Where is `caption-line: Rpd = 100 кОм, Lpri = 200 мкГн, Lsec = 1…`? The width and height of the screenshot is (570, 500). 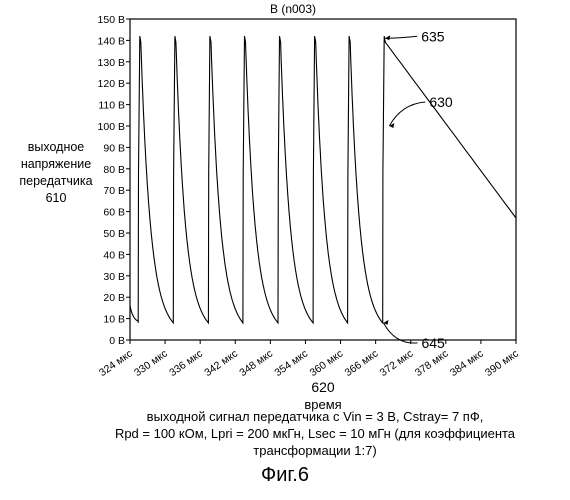 caption-line: Rpd = 100 кОм, Lpri = 200 мкГн, Lsec = 1… is located at coordinates (315, 433).